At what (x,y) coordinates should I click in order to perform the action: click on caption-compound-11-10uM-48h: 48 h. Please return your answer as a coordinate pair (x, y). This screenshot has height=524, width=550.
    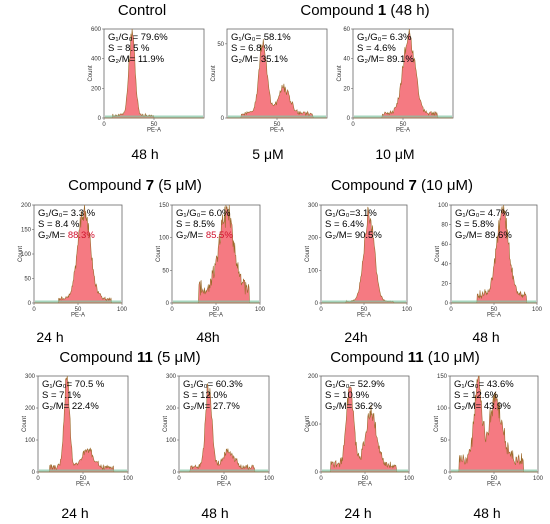
    Looking at the image, I should click on (487, 513).